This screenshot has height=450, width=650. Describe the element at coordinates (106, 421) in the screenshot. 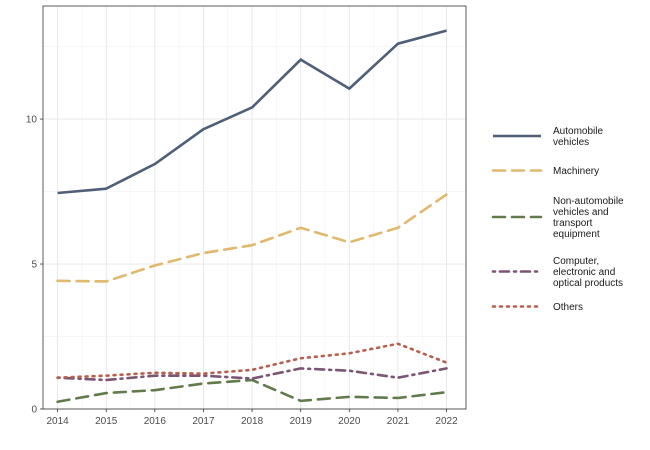

I see `x-tick-label: 2015` at that location.